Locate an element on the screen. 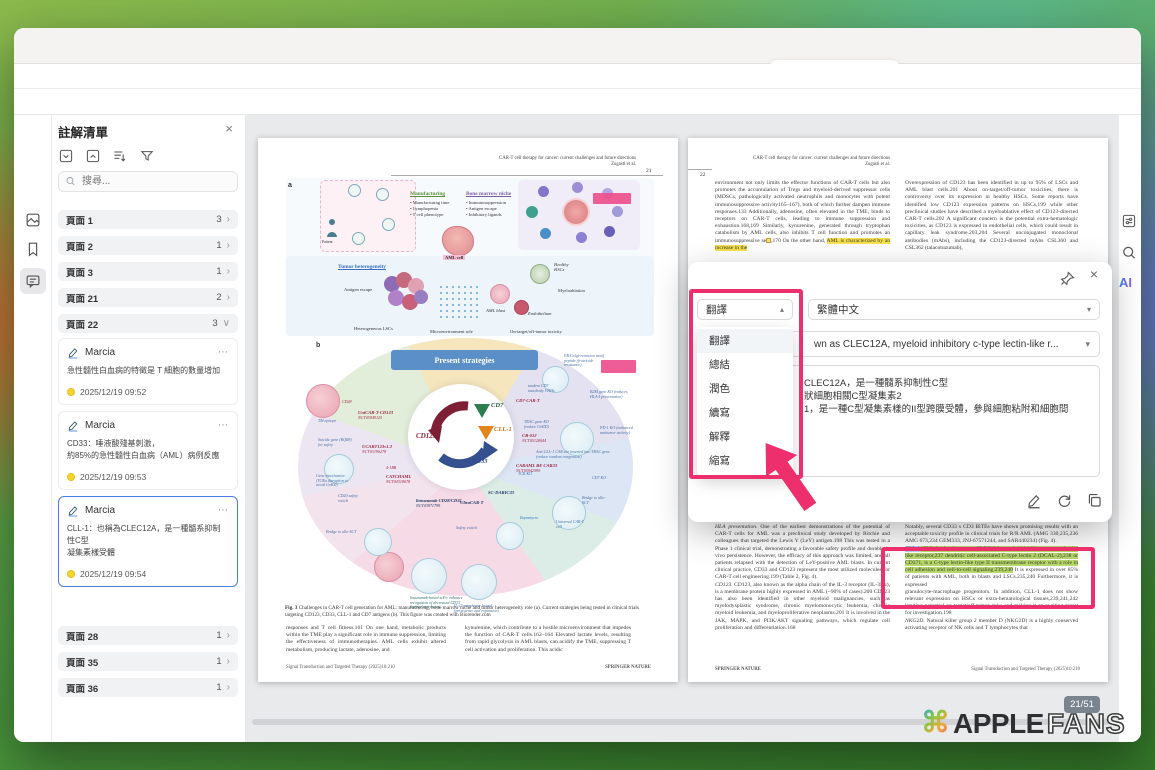  strategy-label: UCART123v1.2 NCT03190278 is located at coordinates (377, 449).